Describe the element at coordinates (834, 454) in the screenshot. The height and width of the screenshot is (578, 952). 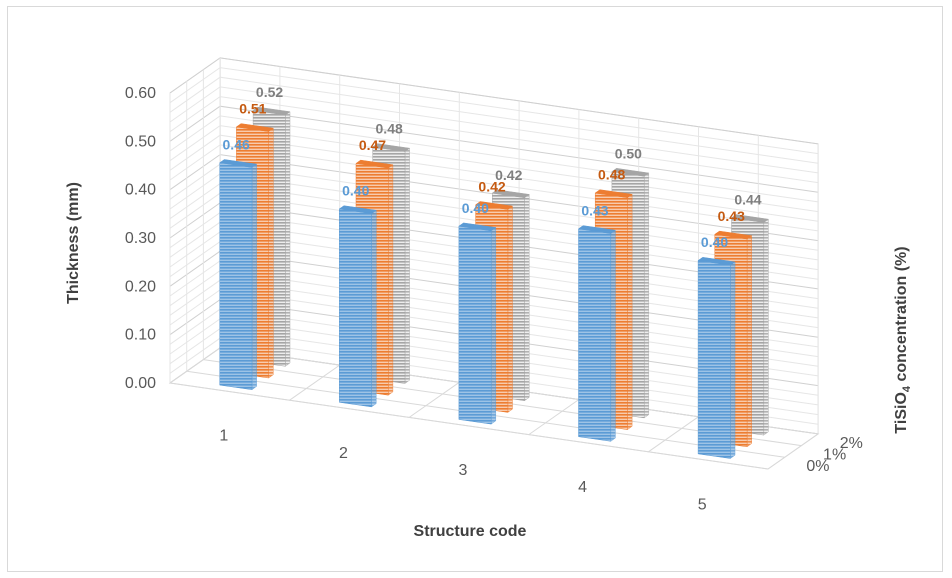
I see `z-tick-label: 1%` at that location.